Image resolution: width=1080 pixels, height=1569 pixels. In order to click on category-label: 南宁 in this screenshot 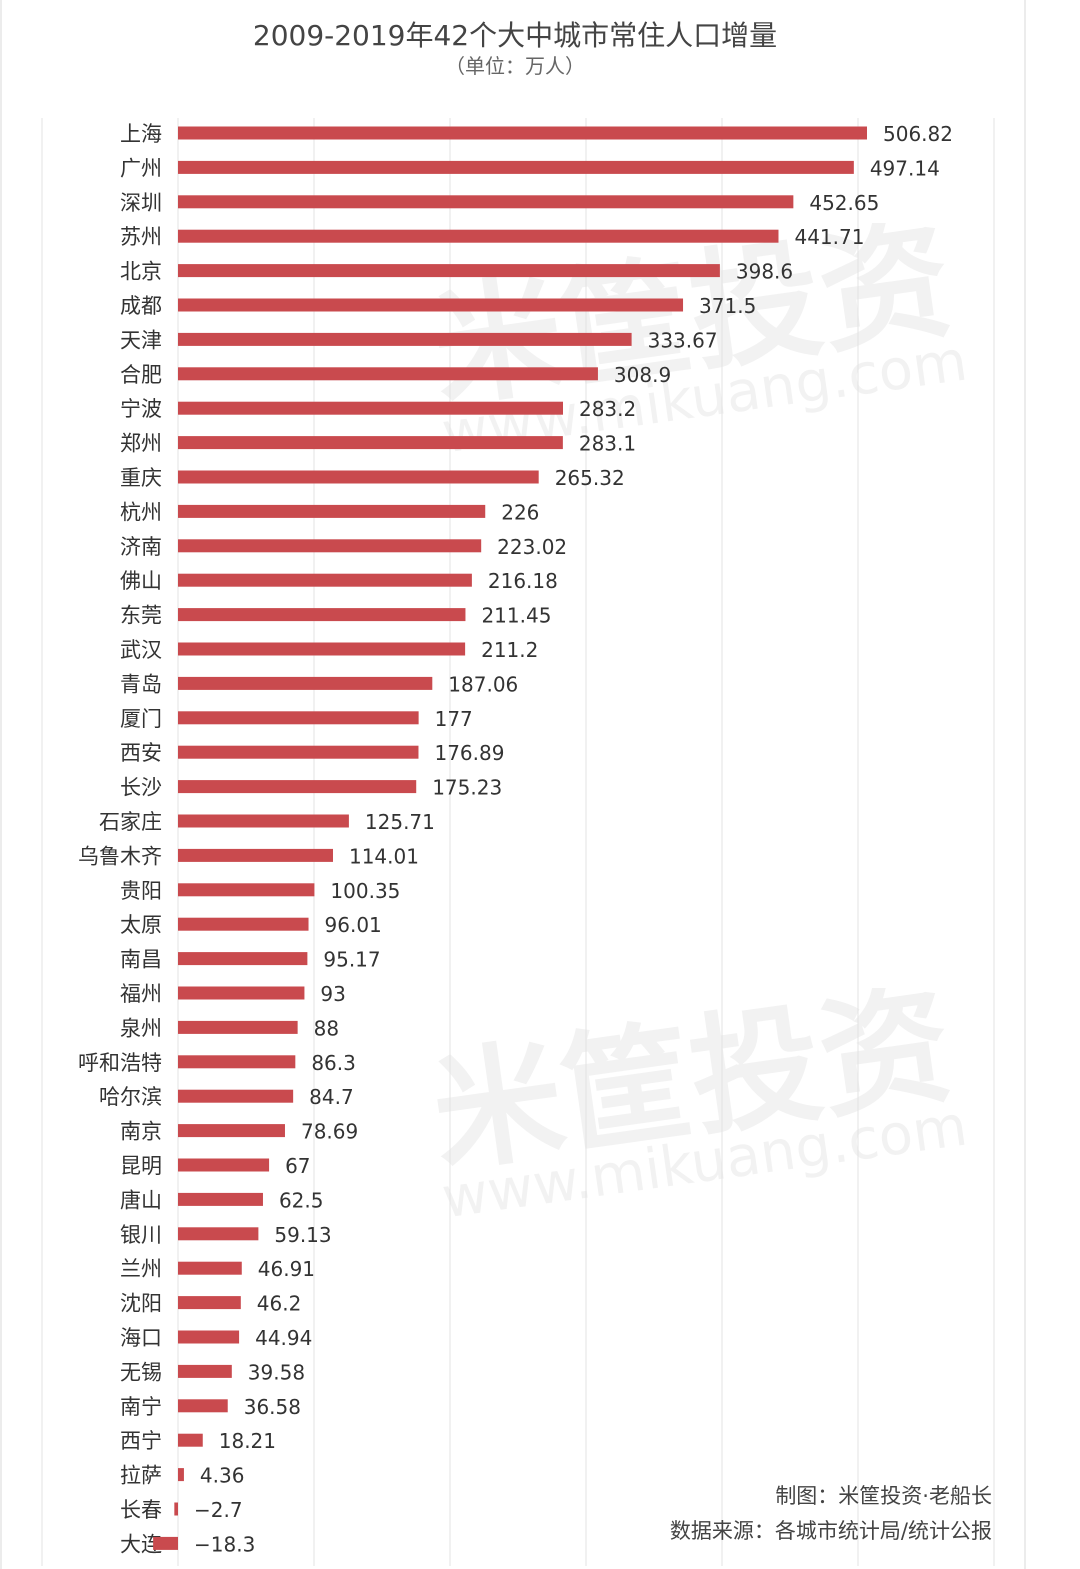, I will do `click(141, 1407)`.